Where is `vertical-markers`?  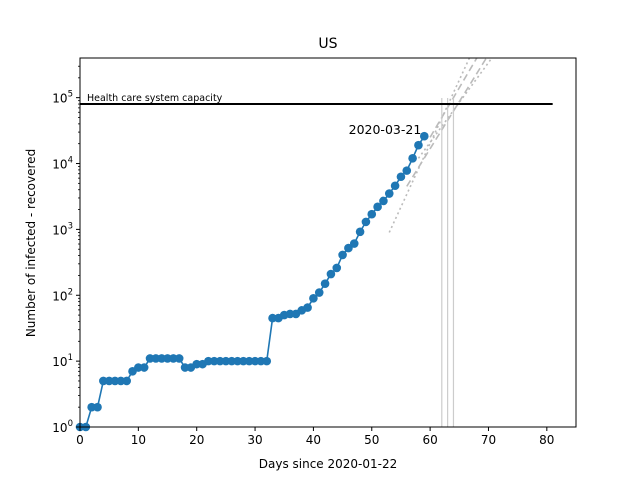
vertical-markers is located at coordinates (448, 262).